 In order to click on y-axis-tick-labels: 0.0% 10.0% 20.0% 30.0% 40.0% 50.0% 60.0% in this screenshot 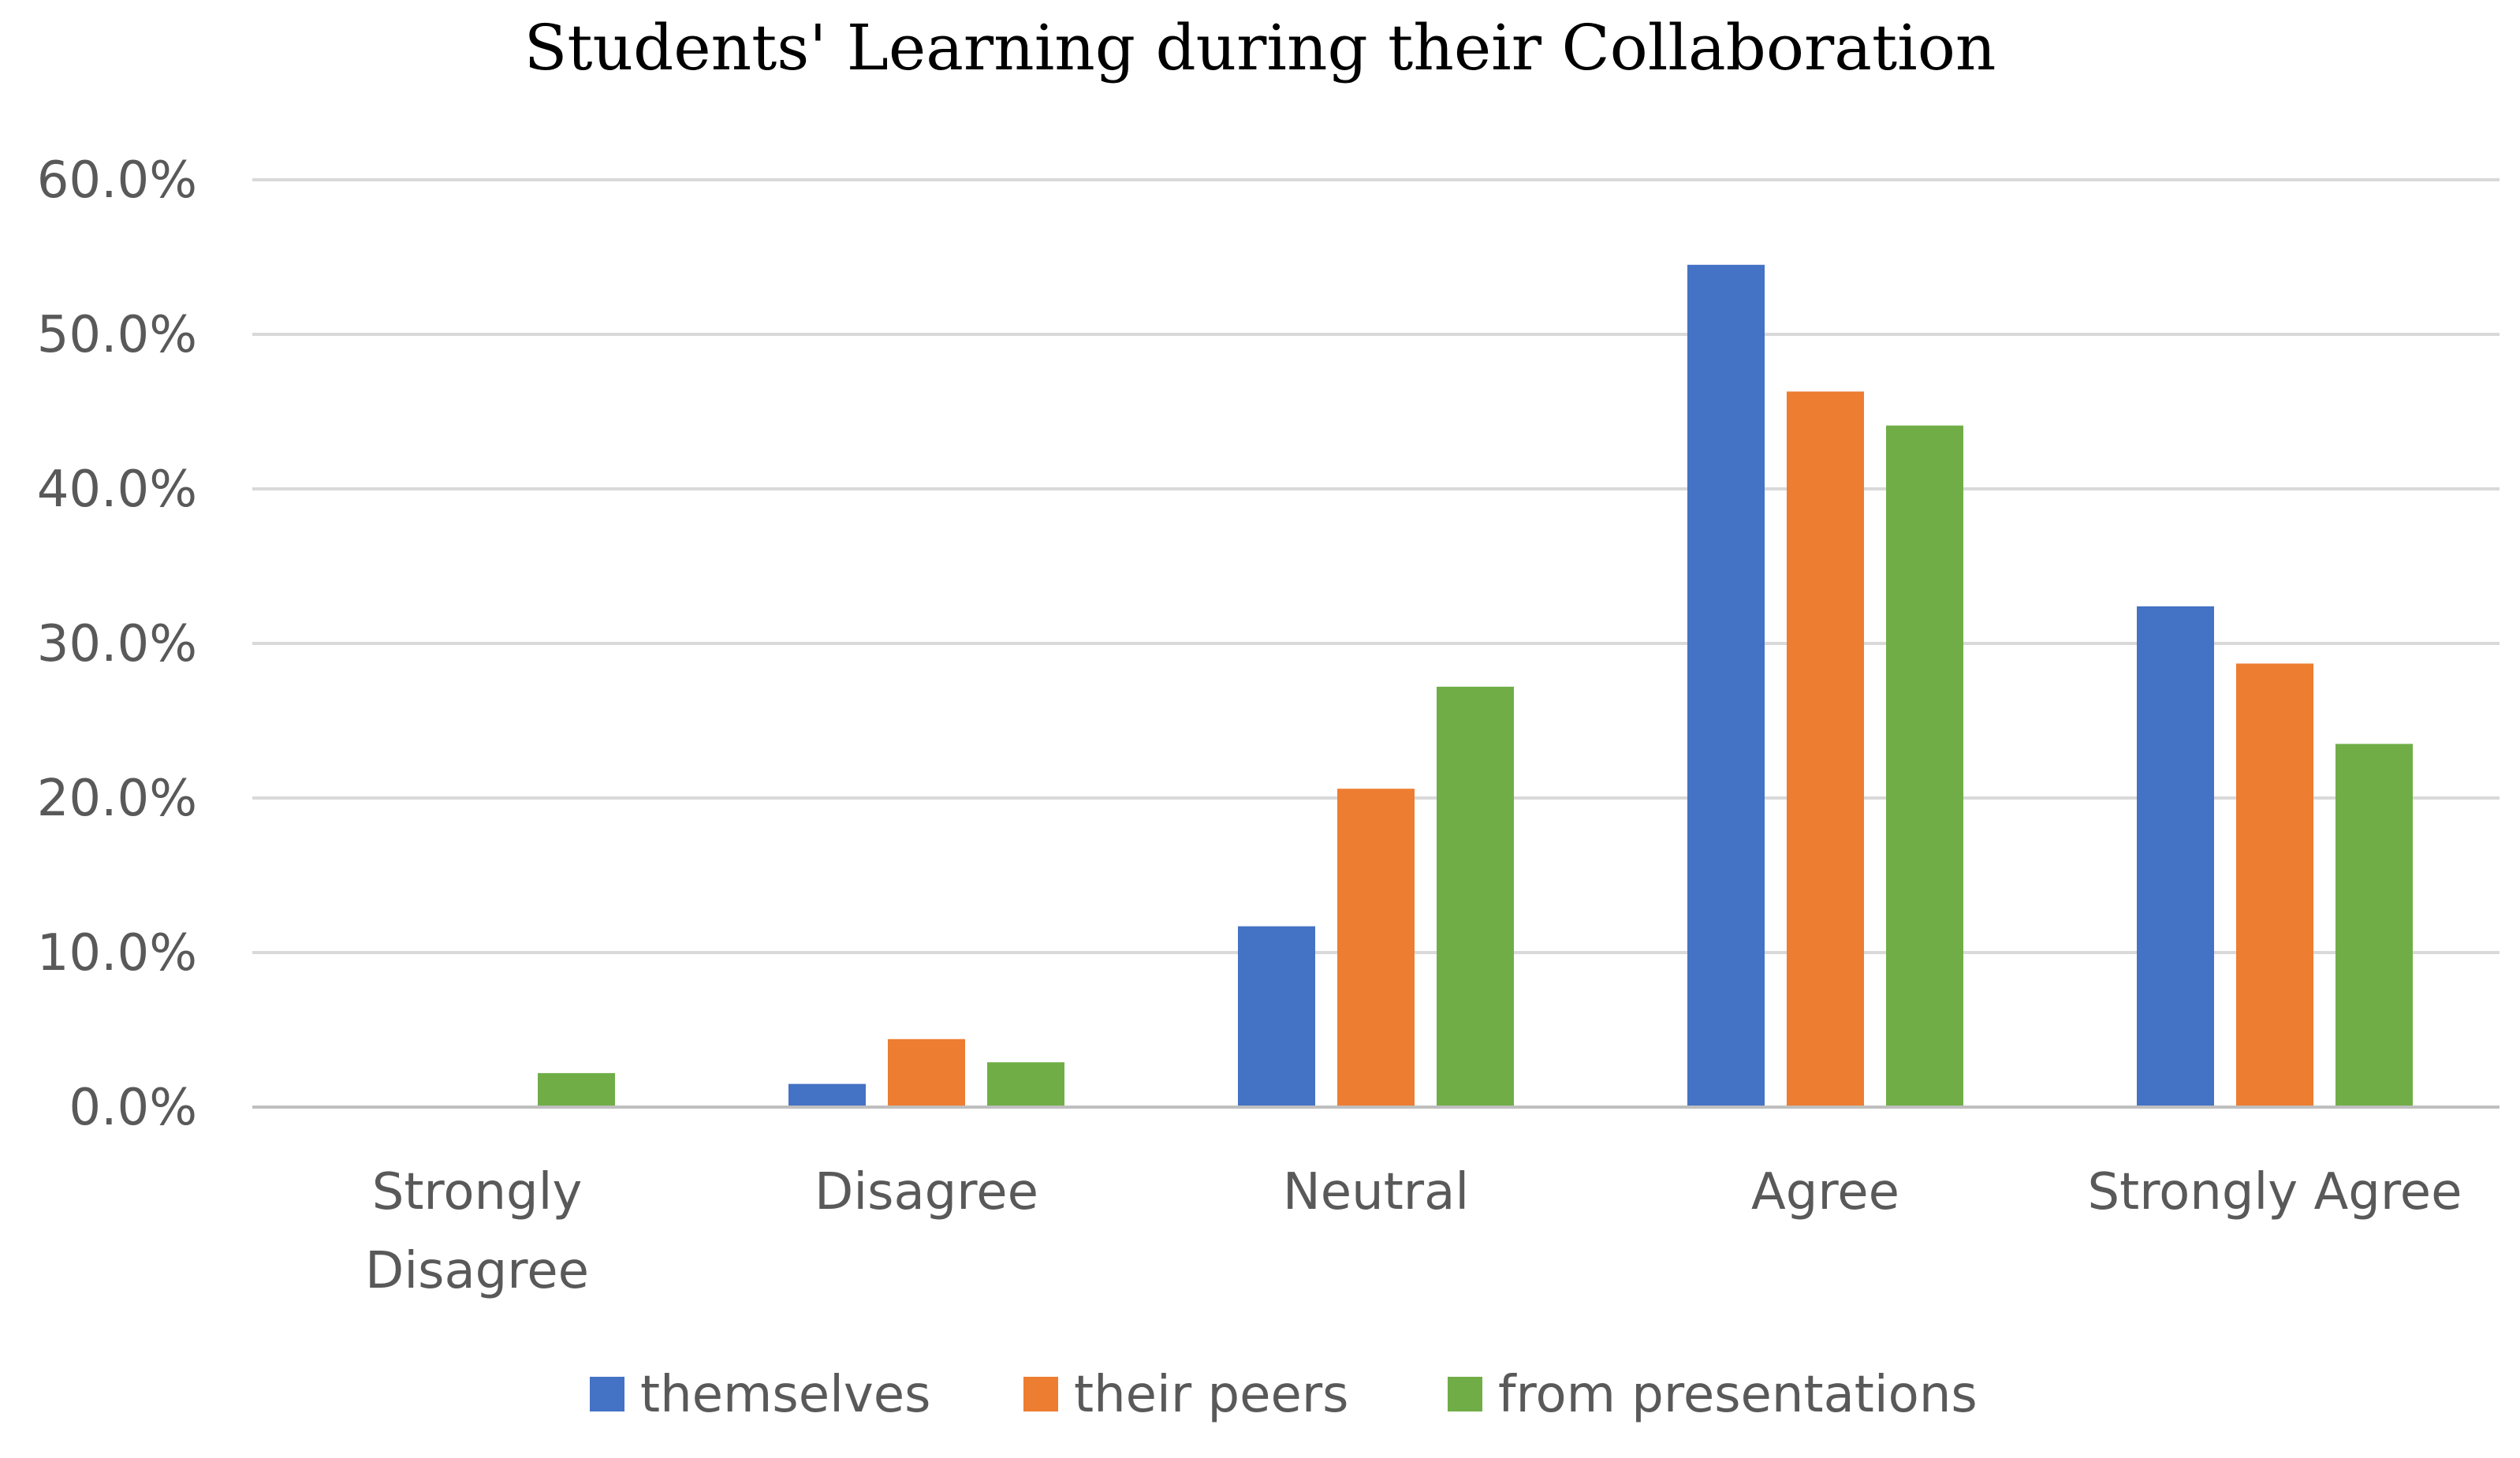, I will do `click(117, 644)`.